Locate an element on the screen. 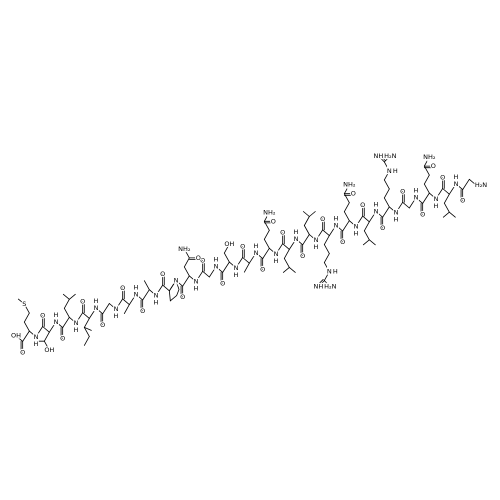  atom-label: H₂N is located at coordinates (390, 156).